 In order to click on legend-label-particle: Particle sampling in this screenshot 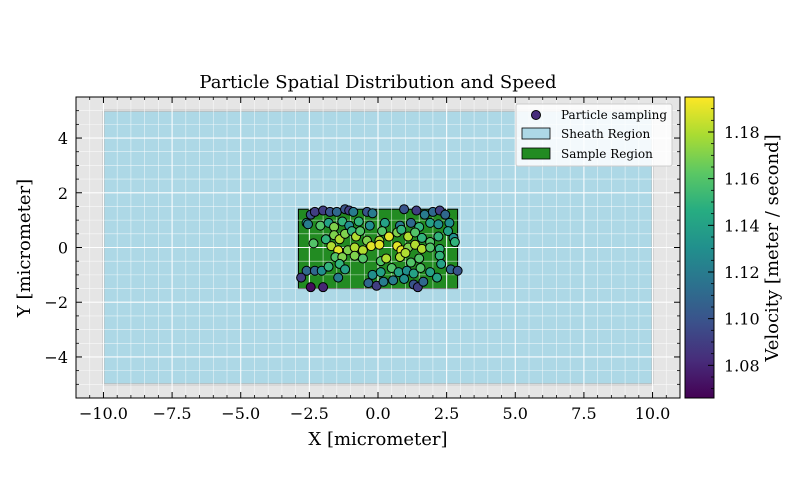, I will do `click(614, 115)`.